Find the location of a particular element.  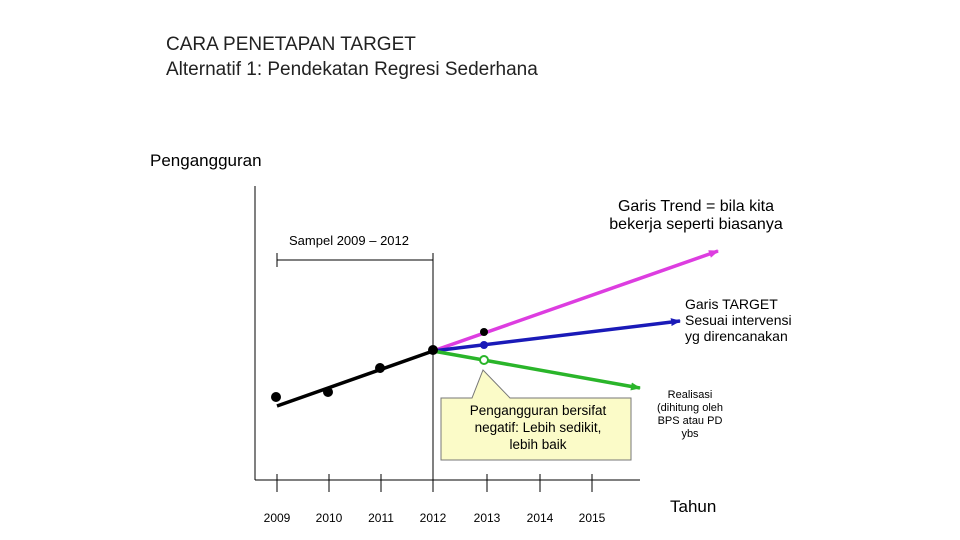

tick-label-2009: 2009 is located at coordinates (277, 518).